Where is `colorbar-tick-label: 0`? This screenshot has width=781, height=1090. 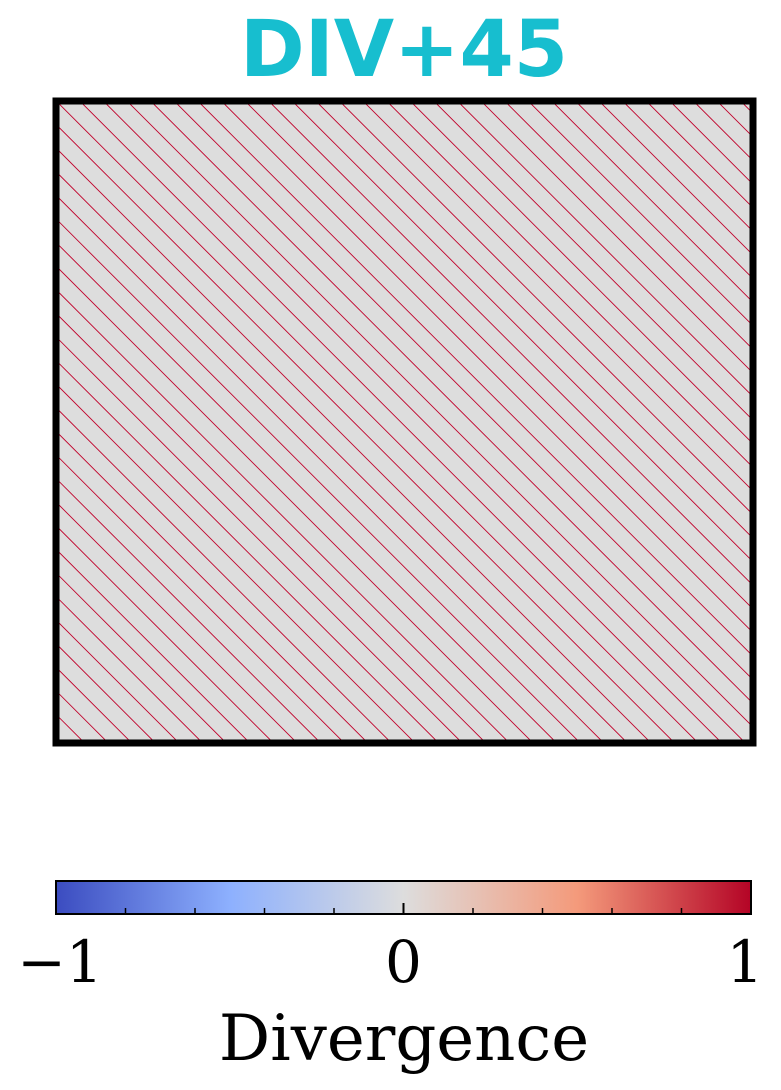 colorbar-tick-label: 0 is located at coordinates (403, 962).